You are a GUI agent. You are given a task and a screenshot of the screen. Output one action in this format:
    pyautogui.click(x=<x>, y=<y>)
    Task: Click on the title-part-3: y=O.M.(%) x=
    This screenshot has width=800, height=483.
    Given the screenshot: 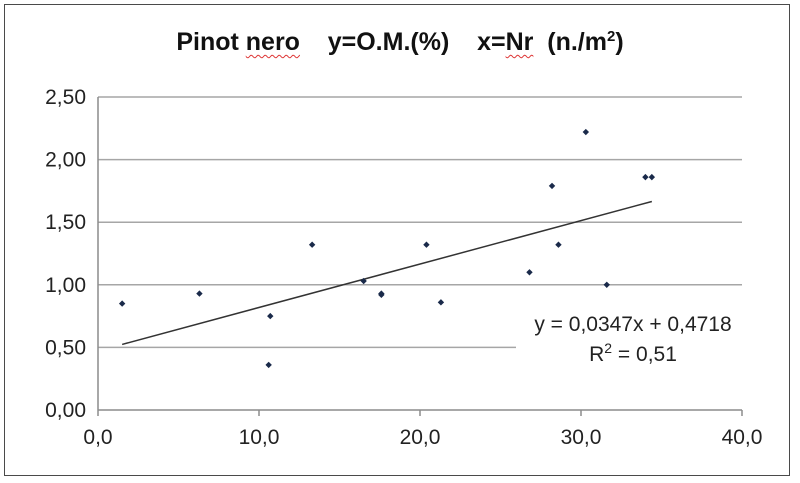 What is the action you would take?
    pyautogui.click(x=402, y=42)
    